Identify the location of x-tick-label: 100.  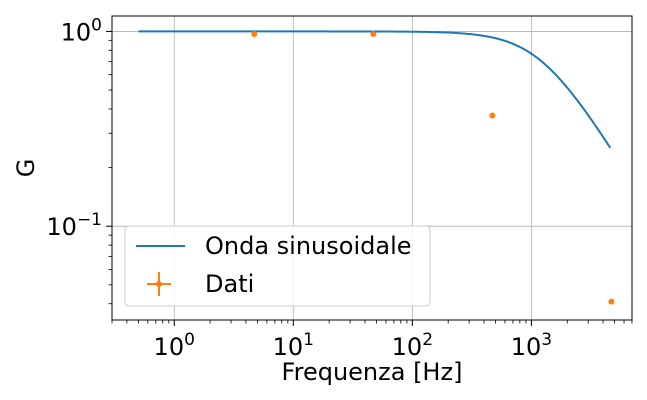
(174, 345).